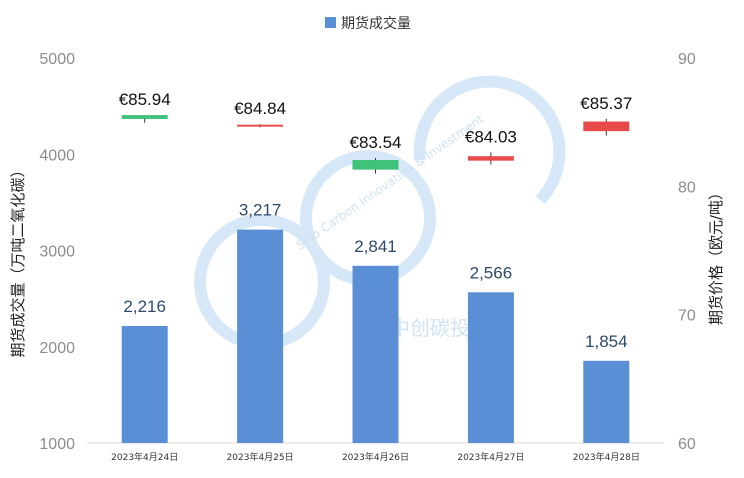  What do you see at coordinates (491, 136) in the screenshot?
I see `price-label: €84.03` at bounding box center [491, 136].